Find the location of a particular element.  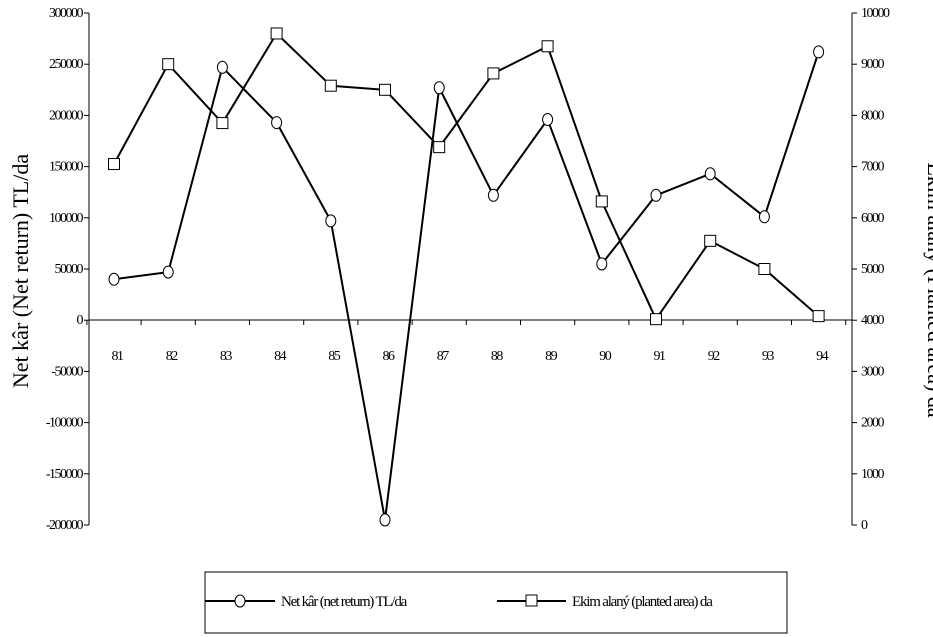

y-left-tick-label: -100000 is located at coordinates (65, 423).